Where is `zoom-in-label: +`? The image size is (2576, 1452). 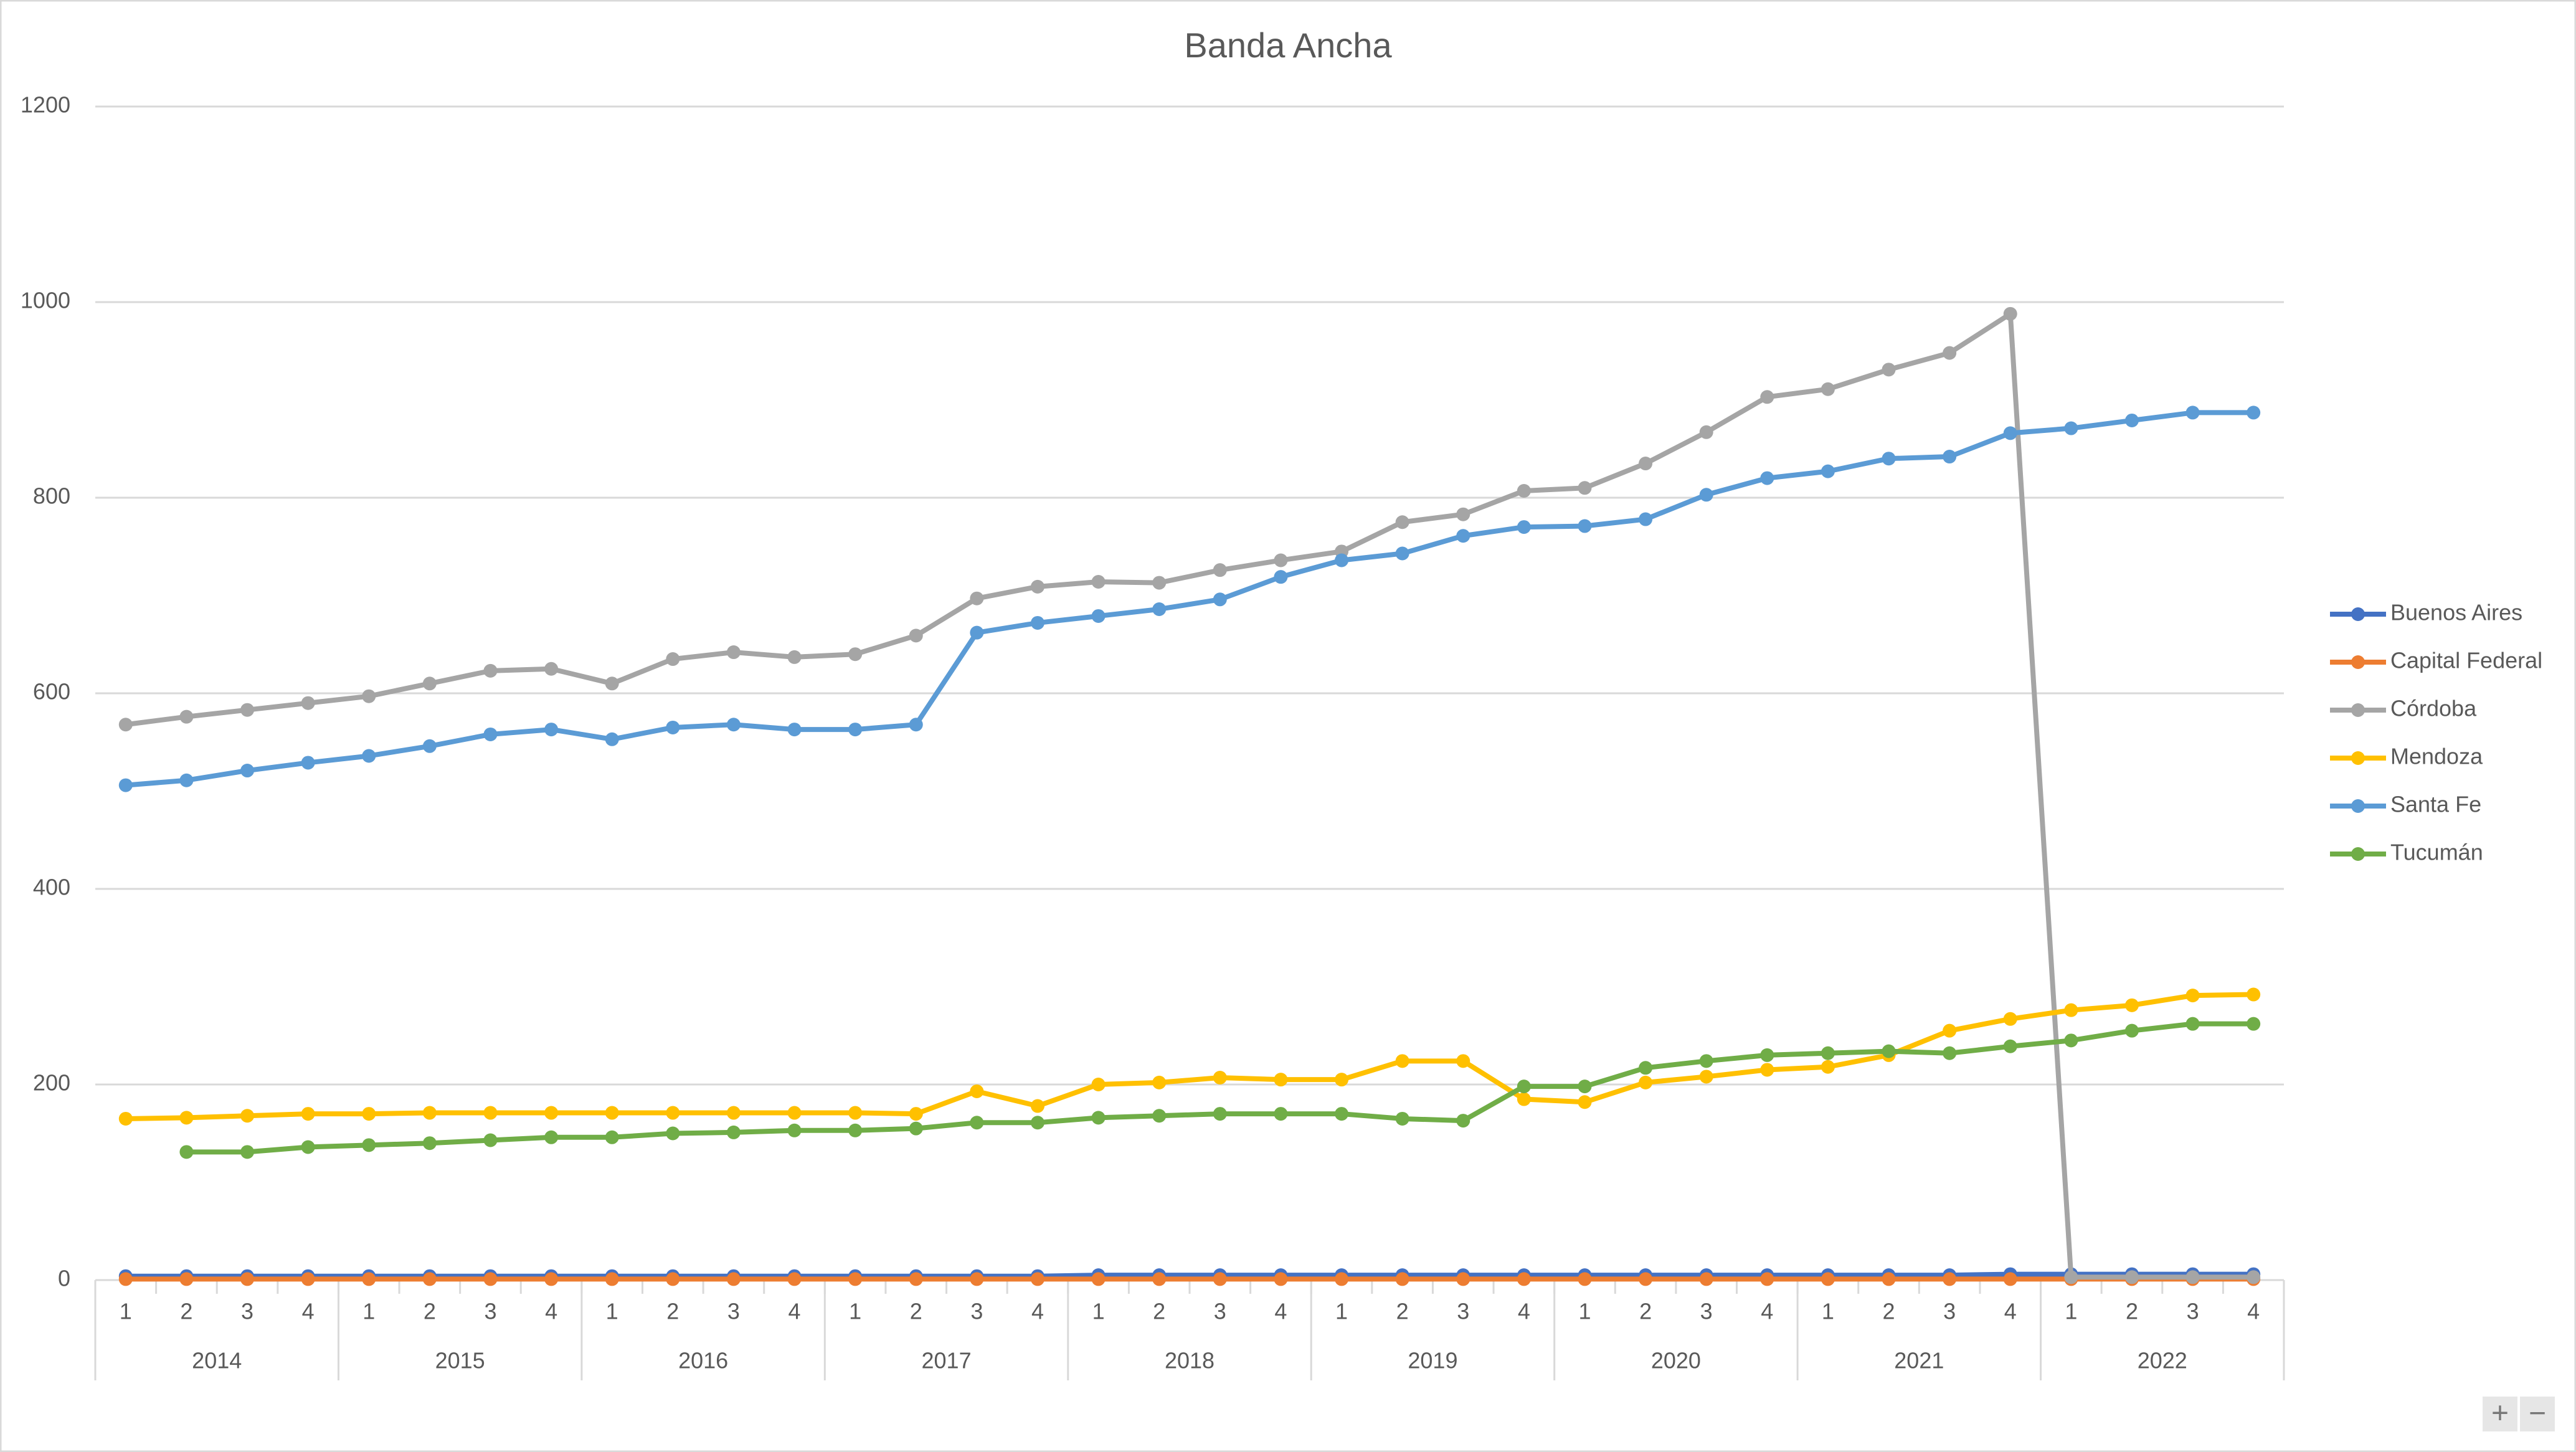 zoom-in-label: + is located at coordinates (2500, 1413).